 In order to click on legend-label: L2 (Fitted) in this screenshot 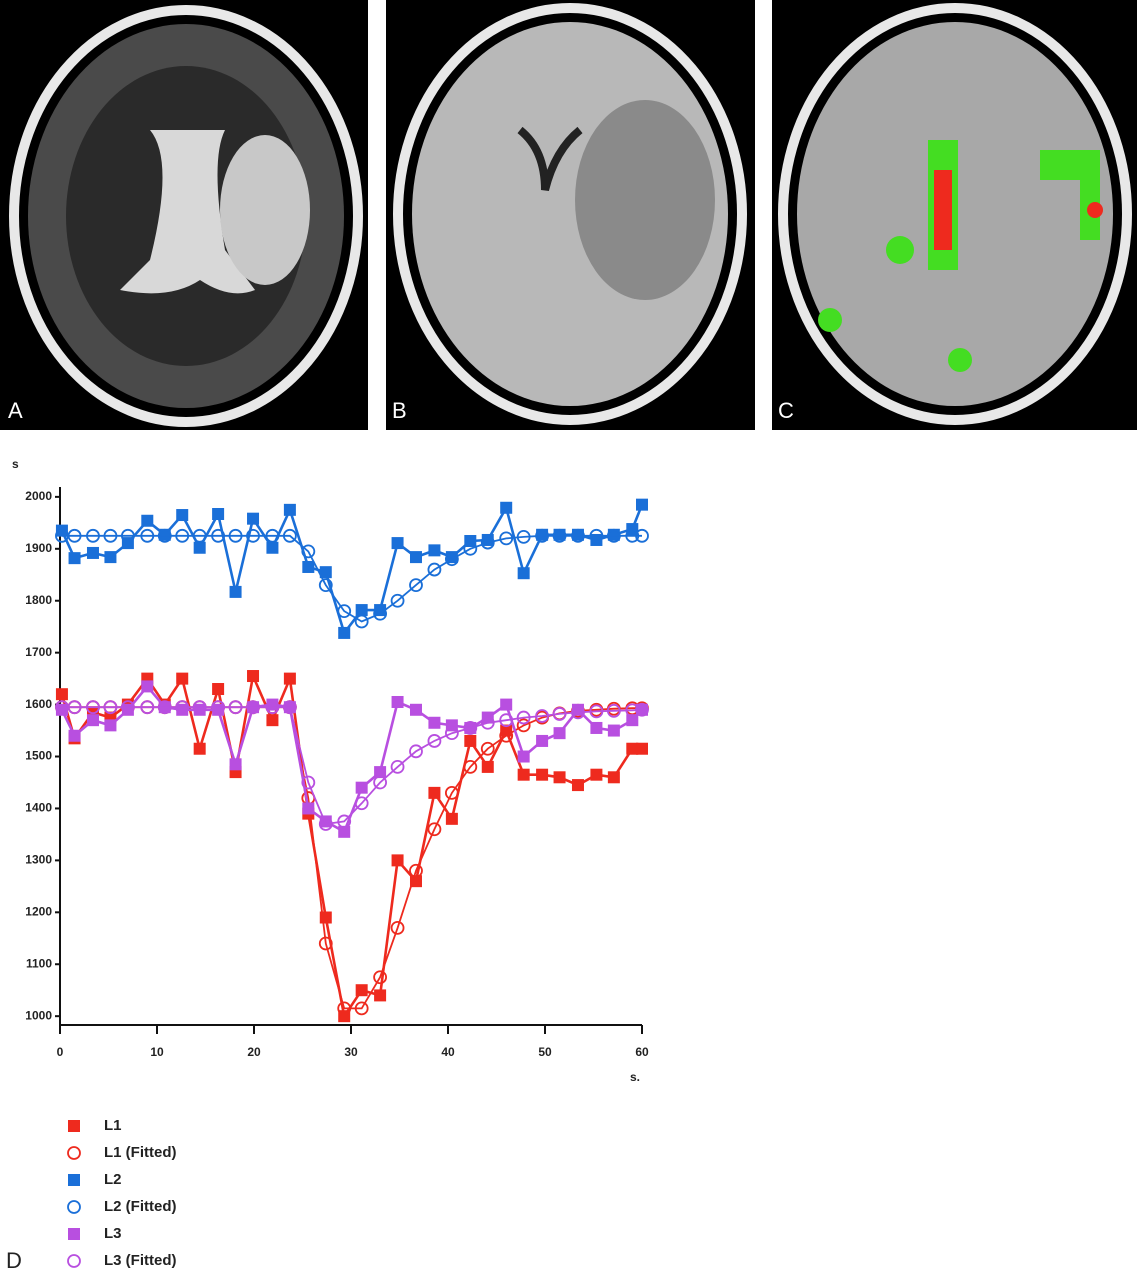, I will do `click(140, 1206)`.